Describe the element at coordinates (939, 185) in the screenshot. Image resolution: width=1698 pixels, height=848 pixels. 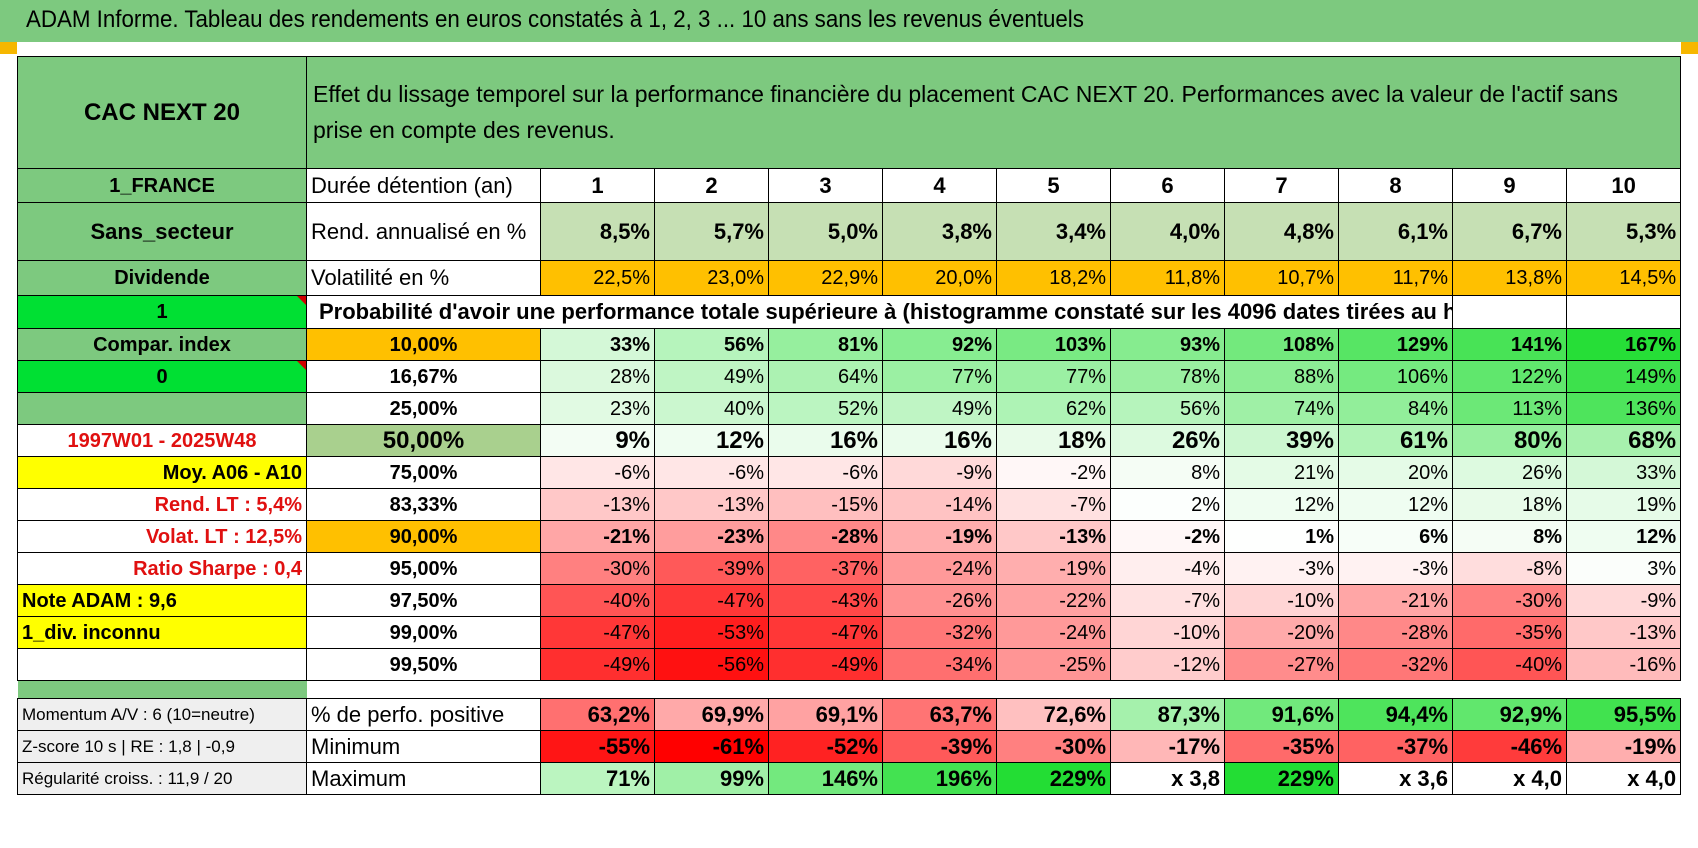
I see `year-header: 4` at that location.